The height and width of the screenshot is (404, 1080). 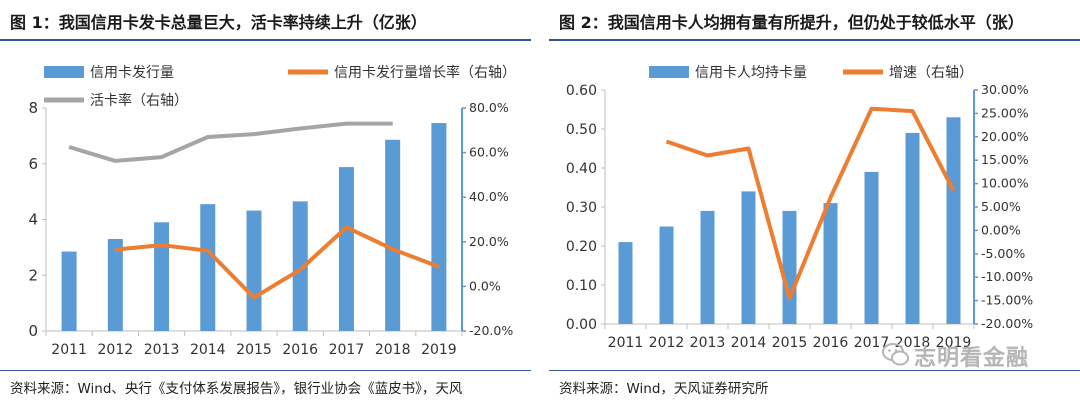 What do you see at coordinates (1005, 159) in the screenshot?
I see `c2-right-tick-label: 15.00%` at bounding box center [1005, 159].